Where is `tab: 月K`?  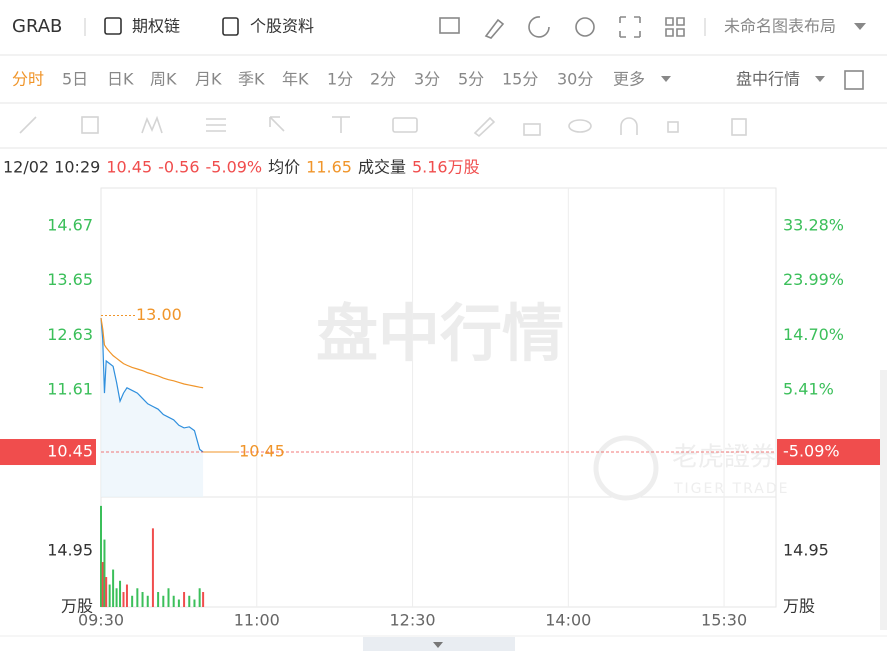
tab: 月K is located at coordinates (208, 79).